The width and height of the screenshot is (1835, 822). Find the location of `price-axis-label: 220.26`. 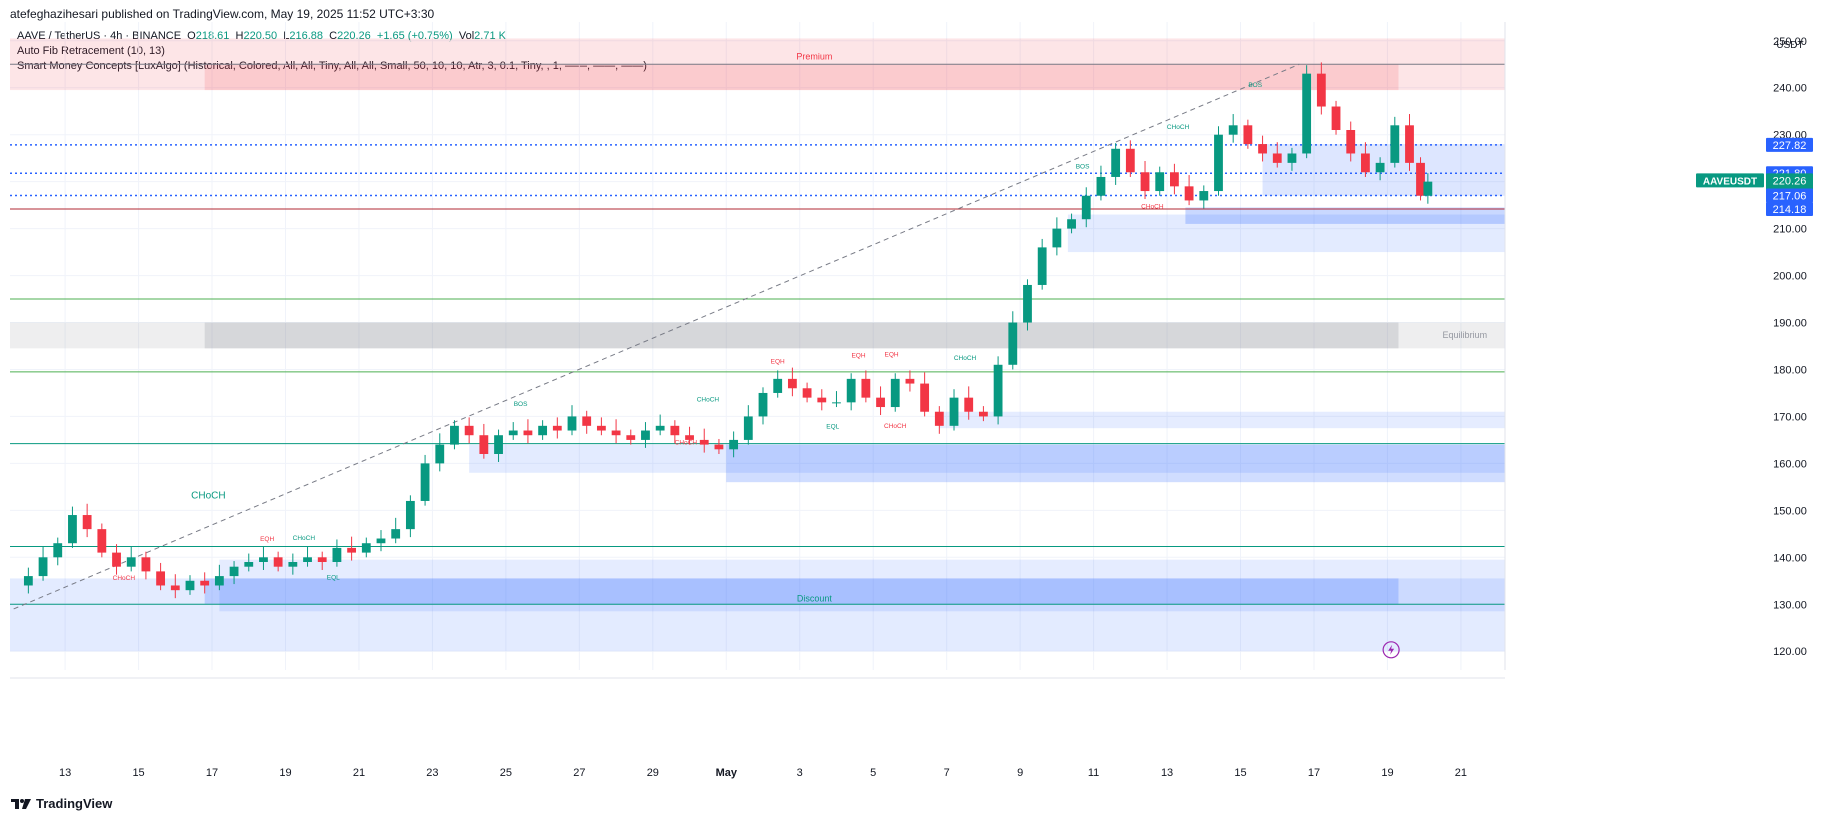

price-axis-label: 220.26 is located at coordinates (1790, 181).